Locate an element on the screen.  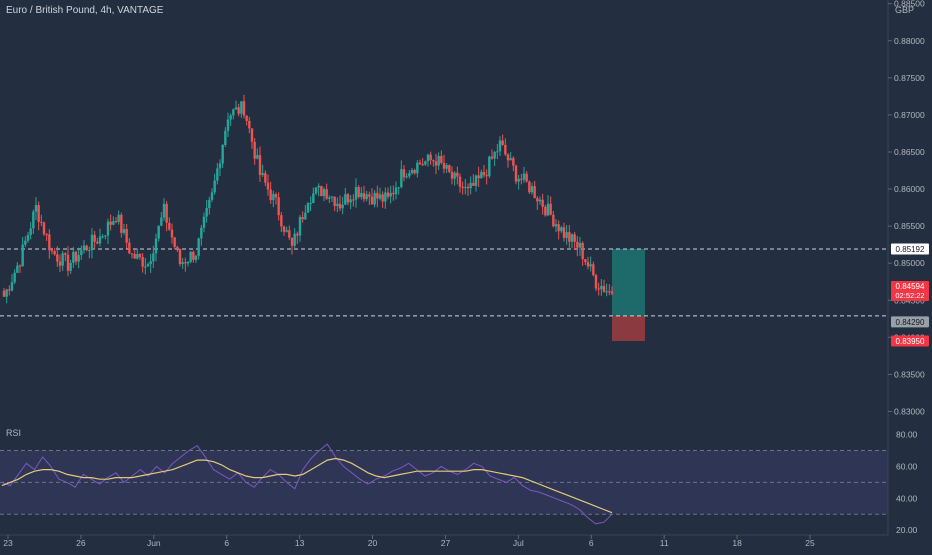
target-zone is located at coordinates (628, 282).